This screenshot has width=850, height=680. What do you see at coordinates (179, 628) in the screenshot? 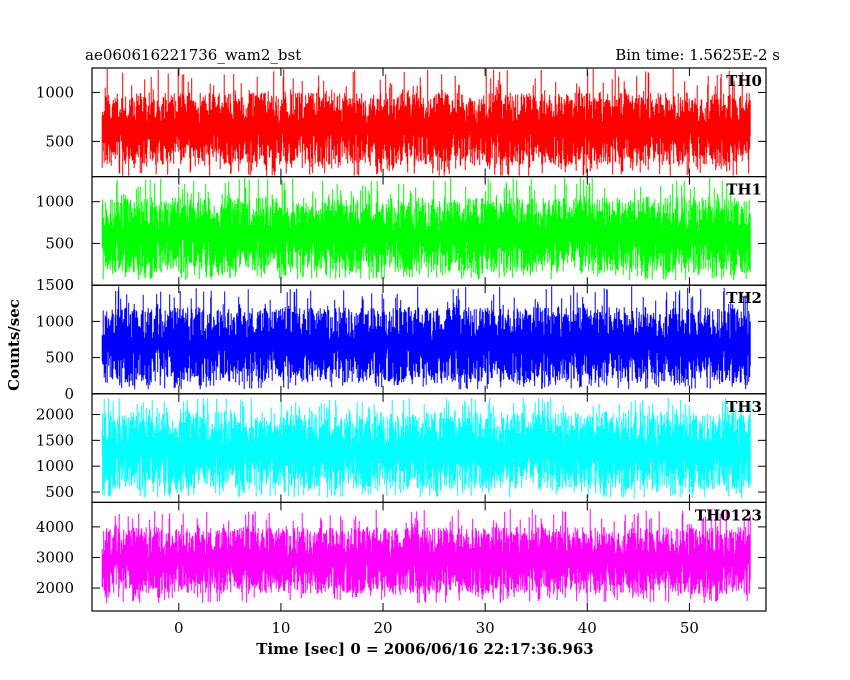
I see `x-tick-label: 0` at bounding box center [179, 628].